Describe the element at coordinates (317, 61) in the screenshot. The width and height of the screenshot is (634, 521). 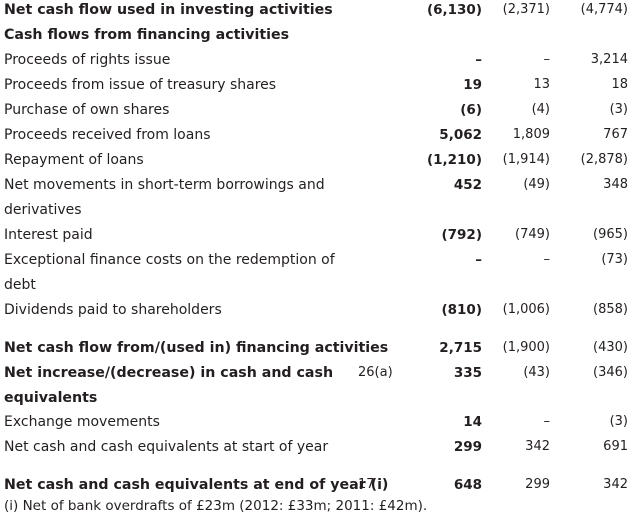
I see `table-row: Proceeds of rights issue – – 3,214` at that location.